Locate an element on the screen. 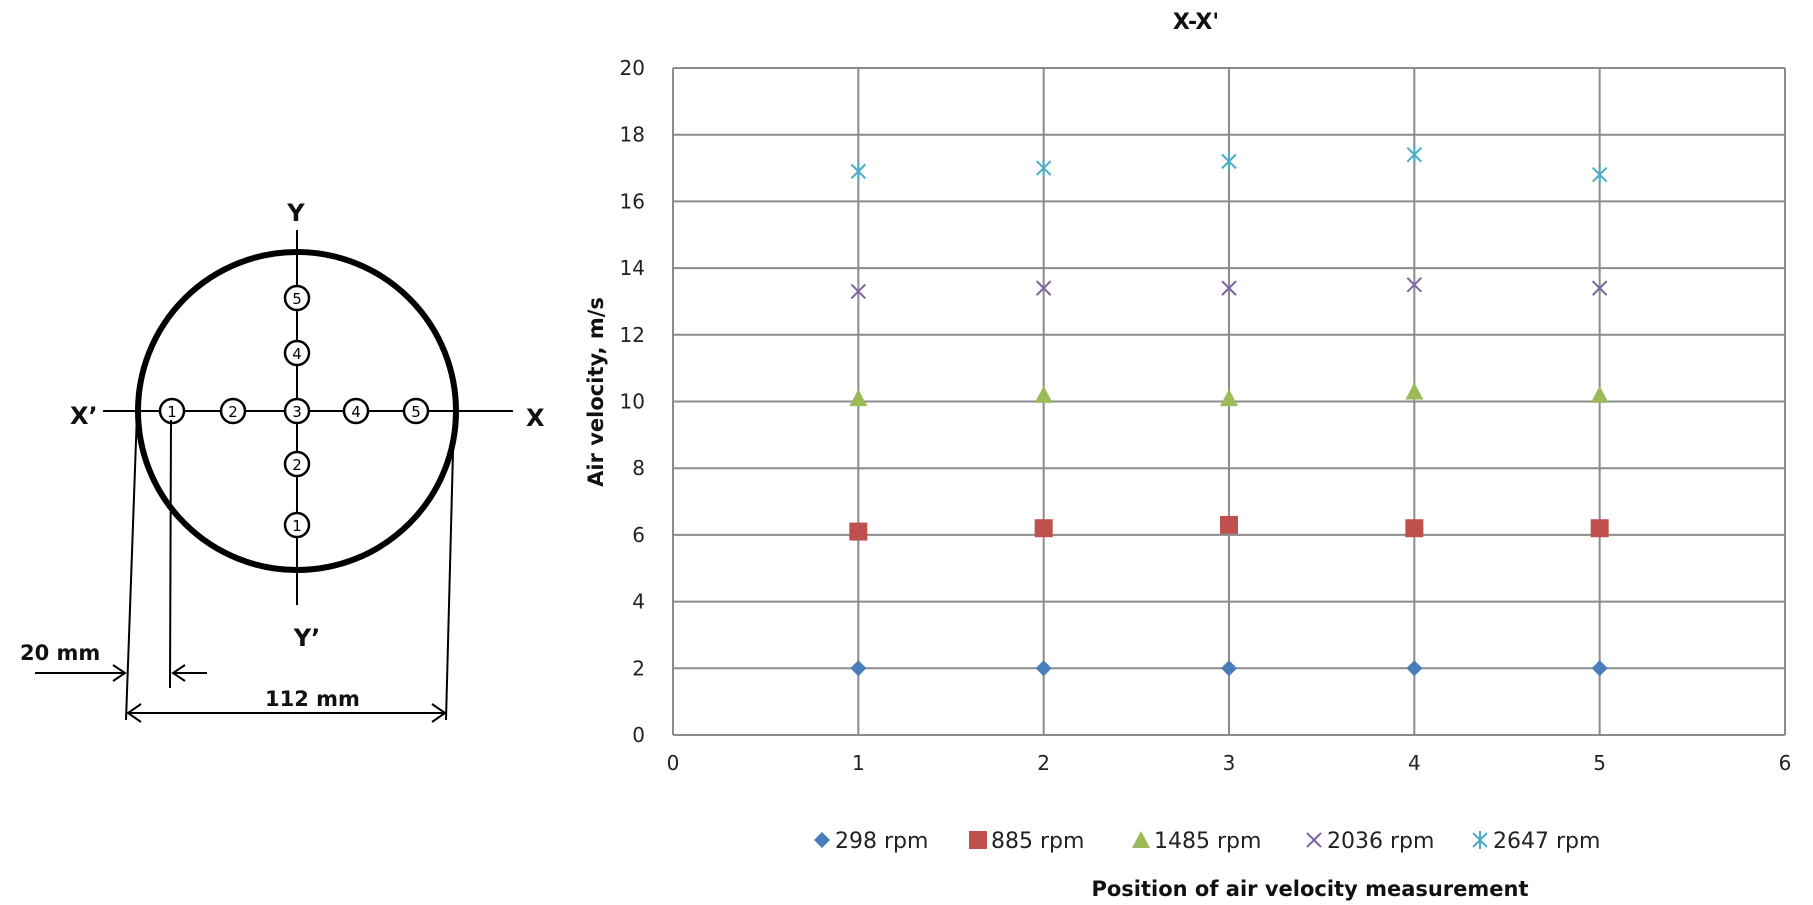 The width and height of the screenshot is (1813, 905). legend-label: 2647 rpm is located at coordinates (1546, 841).